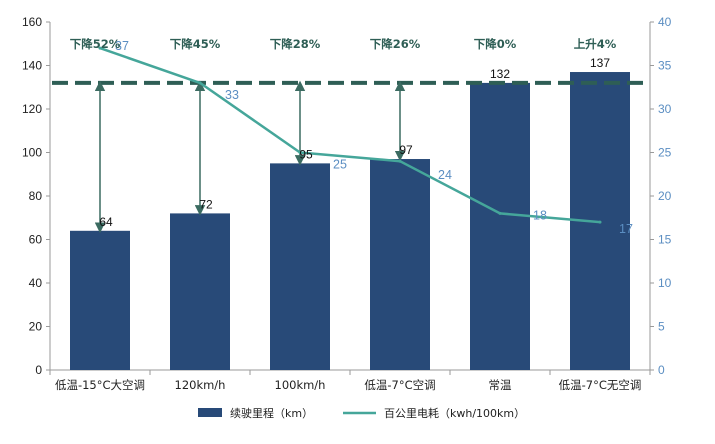 This screenshot has height=444, width=715. What do you see at coordinates (306, 154) in the screenshot?
I see `bar-value-label: 95` at bounding box center [306, 154].